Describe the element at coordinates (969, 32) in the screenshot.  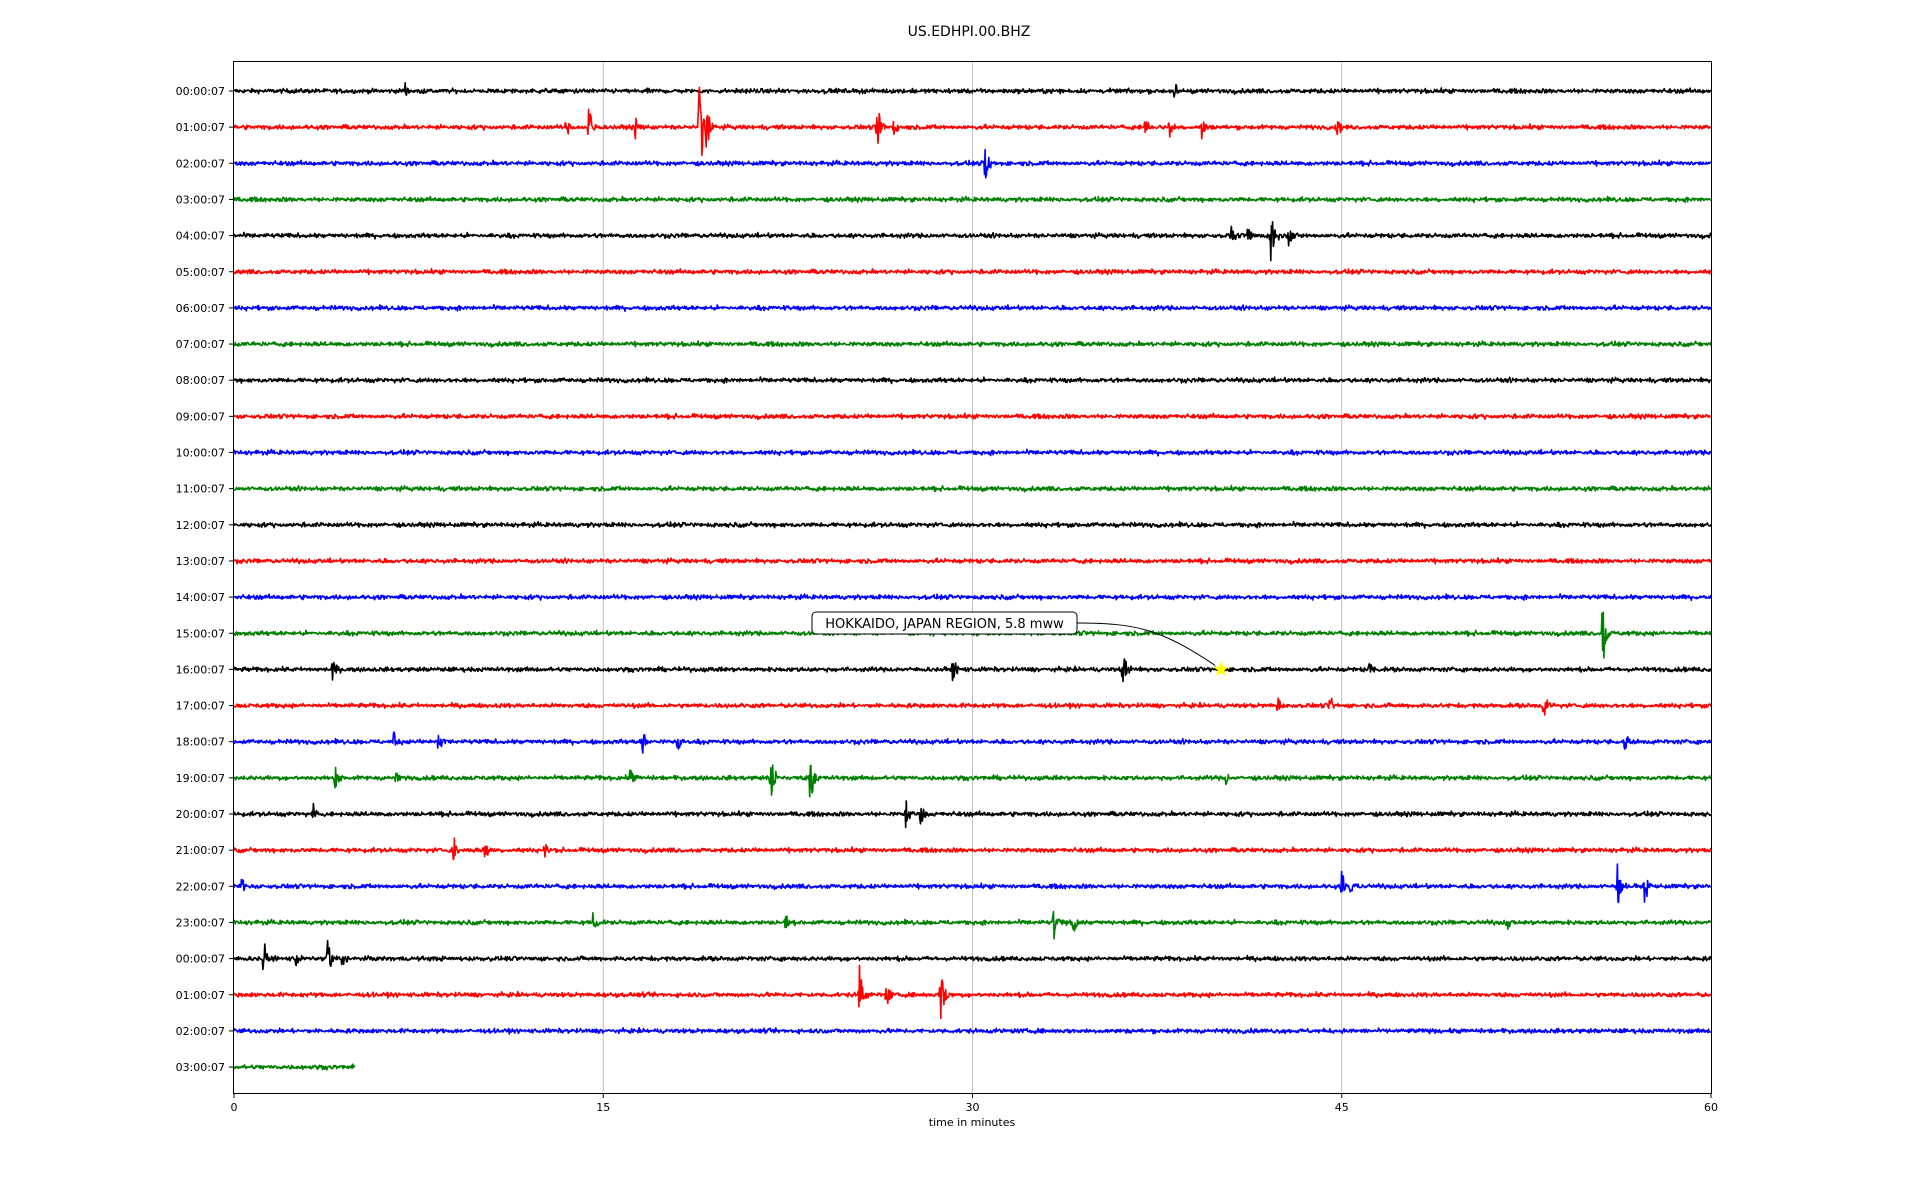
I see `chart-title: US.EDHPI.00.BHZ` at that location.